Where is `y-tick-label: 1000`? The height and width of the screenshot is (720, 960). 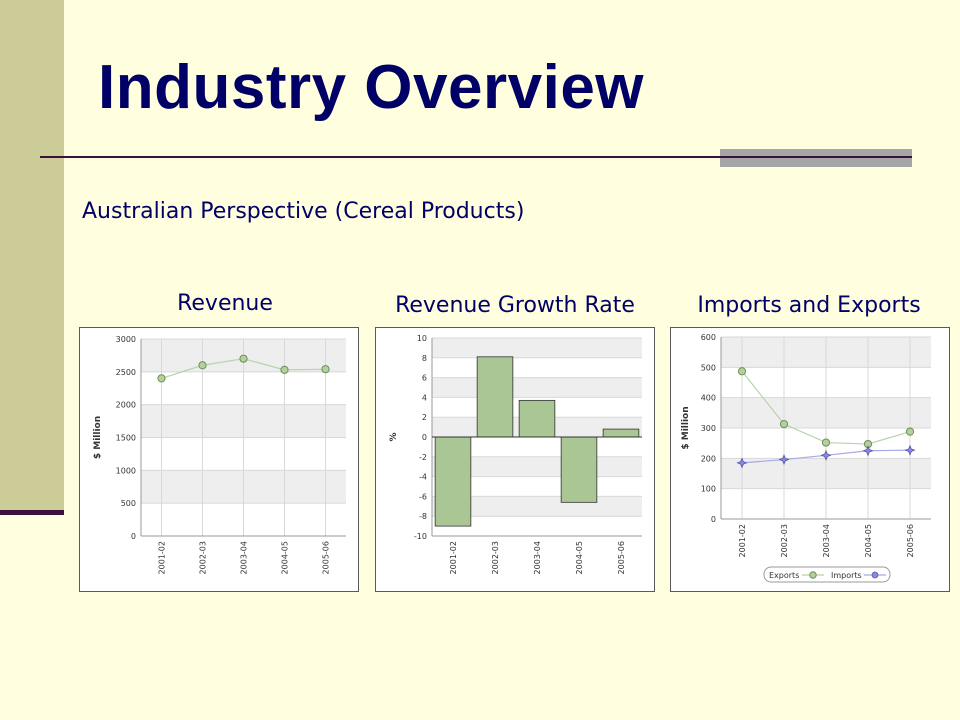 y-tick-label: 1000 is located at coordinates (126, 470).